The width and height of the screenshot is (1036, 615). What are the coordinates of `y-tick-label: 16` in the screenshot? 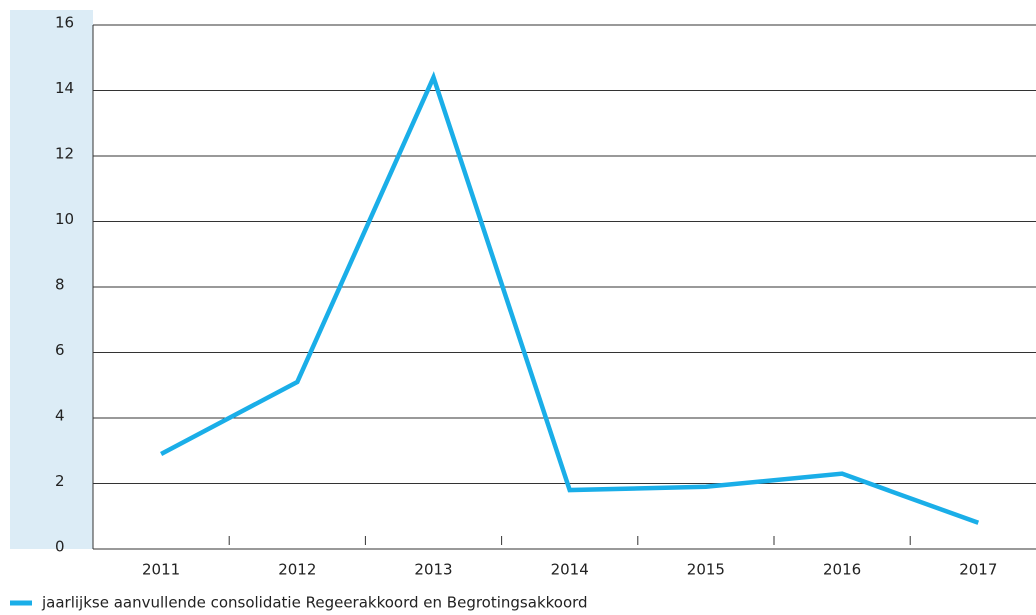 It's located at (64, 23).